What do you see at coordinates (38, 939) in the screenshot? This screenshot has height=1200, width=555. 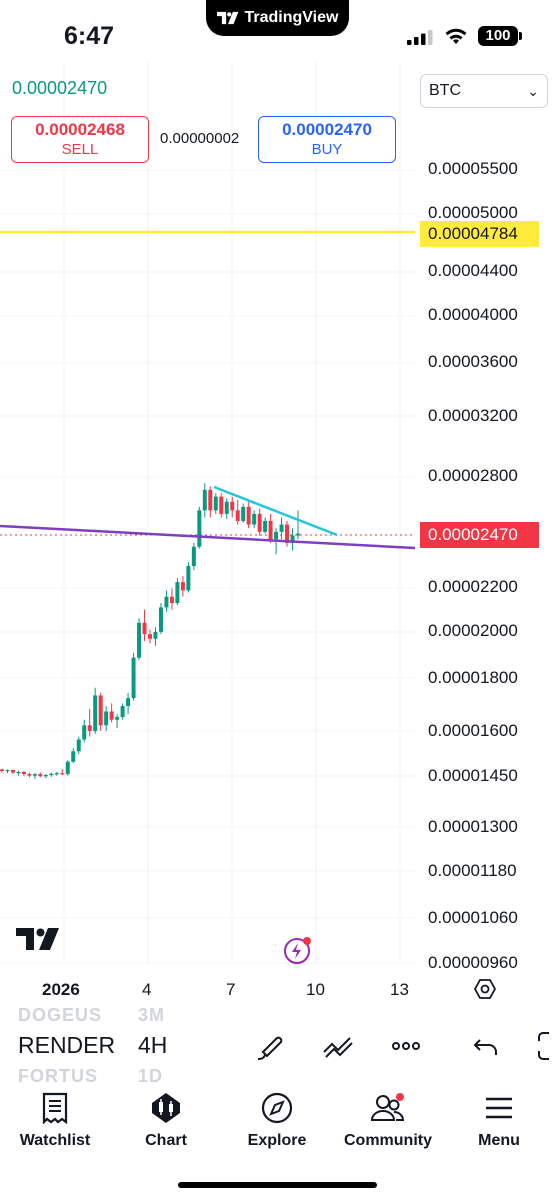 I see `tradingview-watermark-icon` at bounding box center [38, 939].